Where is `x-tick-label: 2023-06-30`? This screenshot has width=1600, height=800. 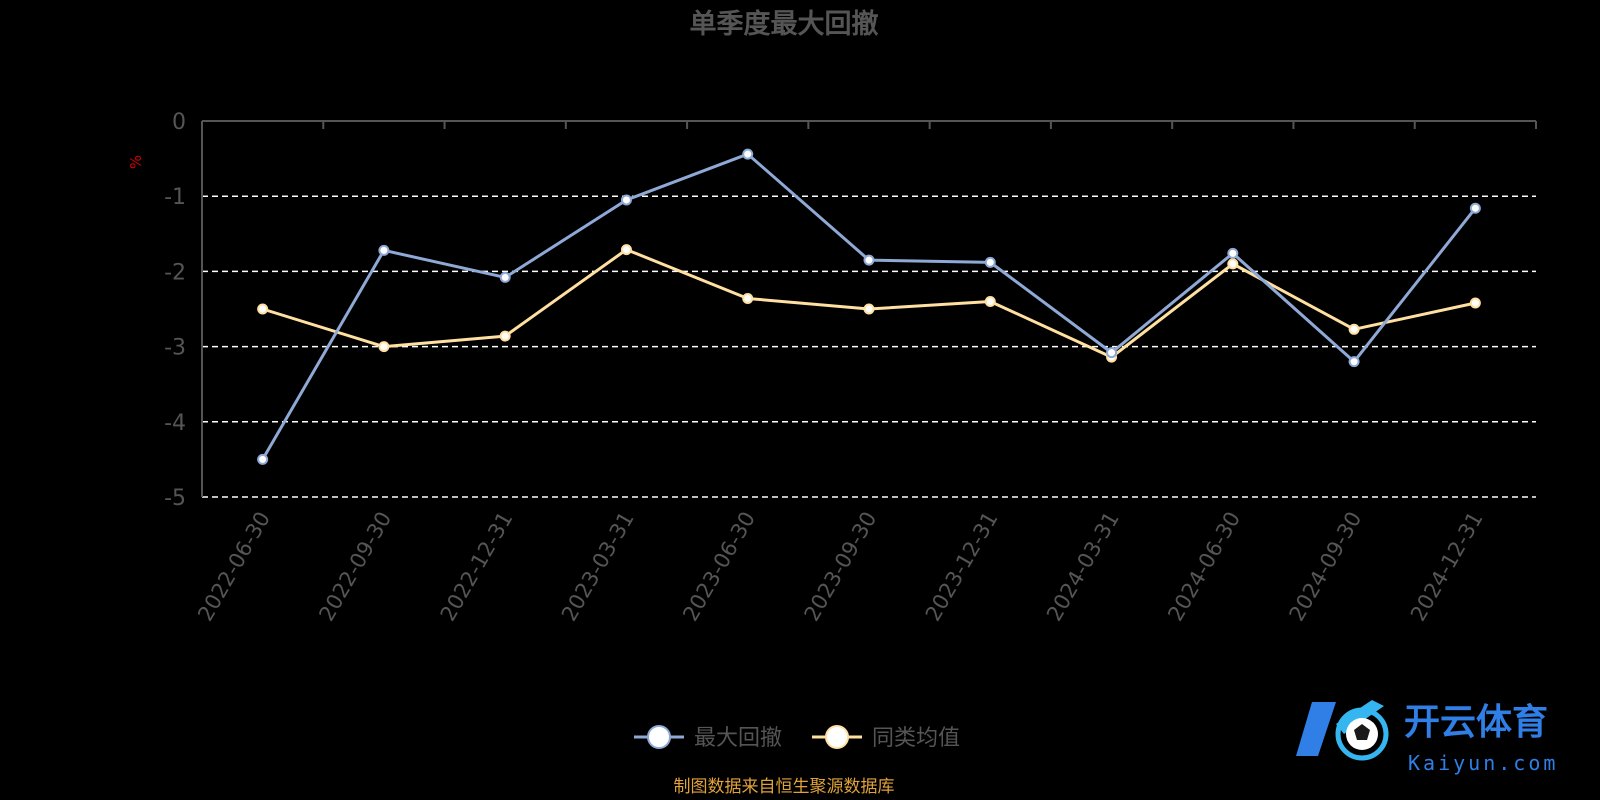
x-tick-label: 2023-06-30 is located at coordinates (719, 567).